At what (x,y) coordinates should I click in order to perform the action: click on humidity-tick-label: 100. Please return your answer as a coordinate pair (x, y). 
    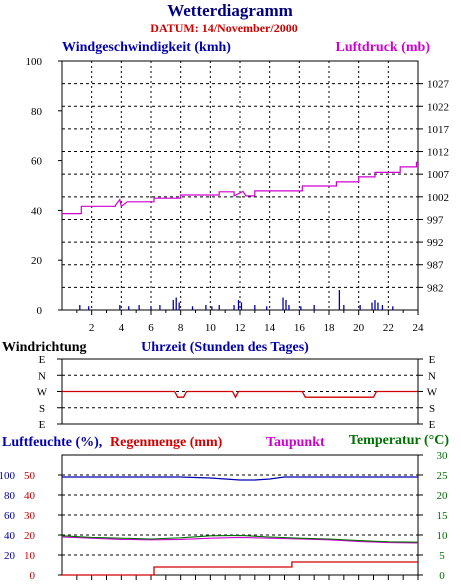
    Looking at the image, I should click on (8, 476).